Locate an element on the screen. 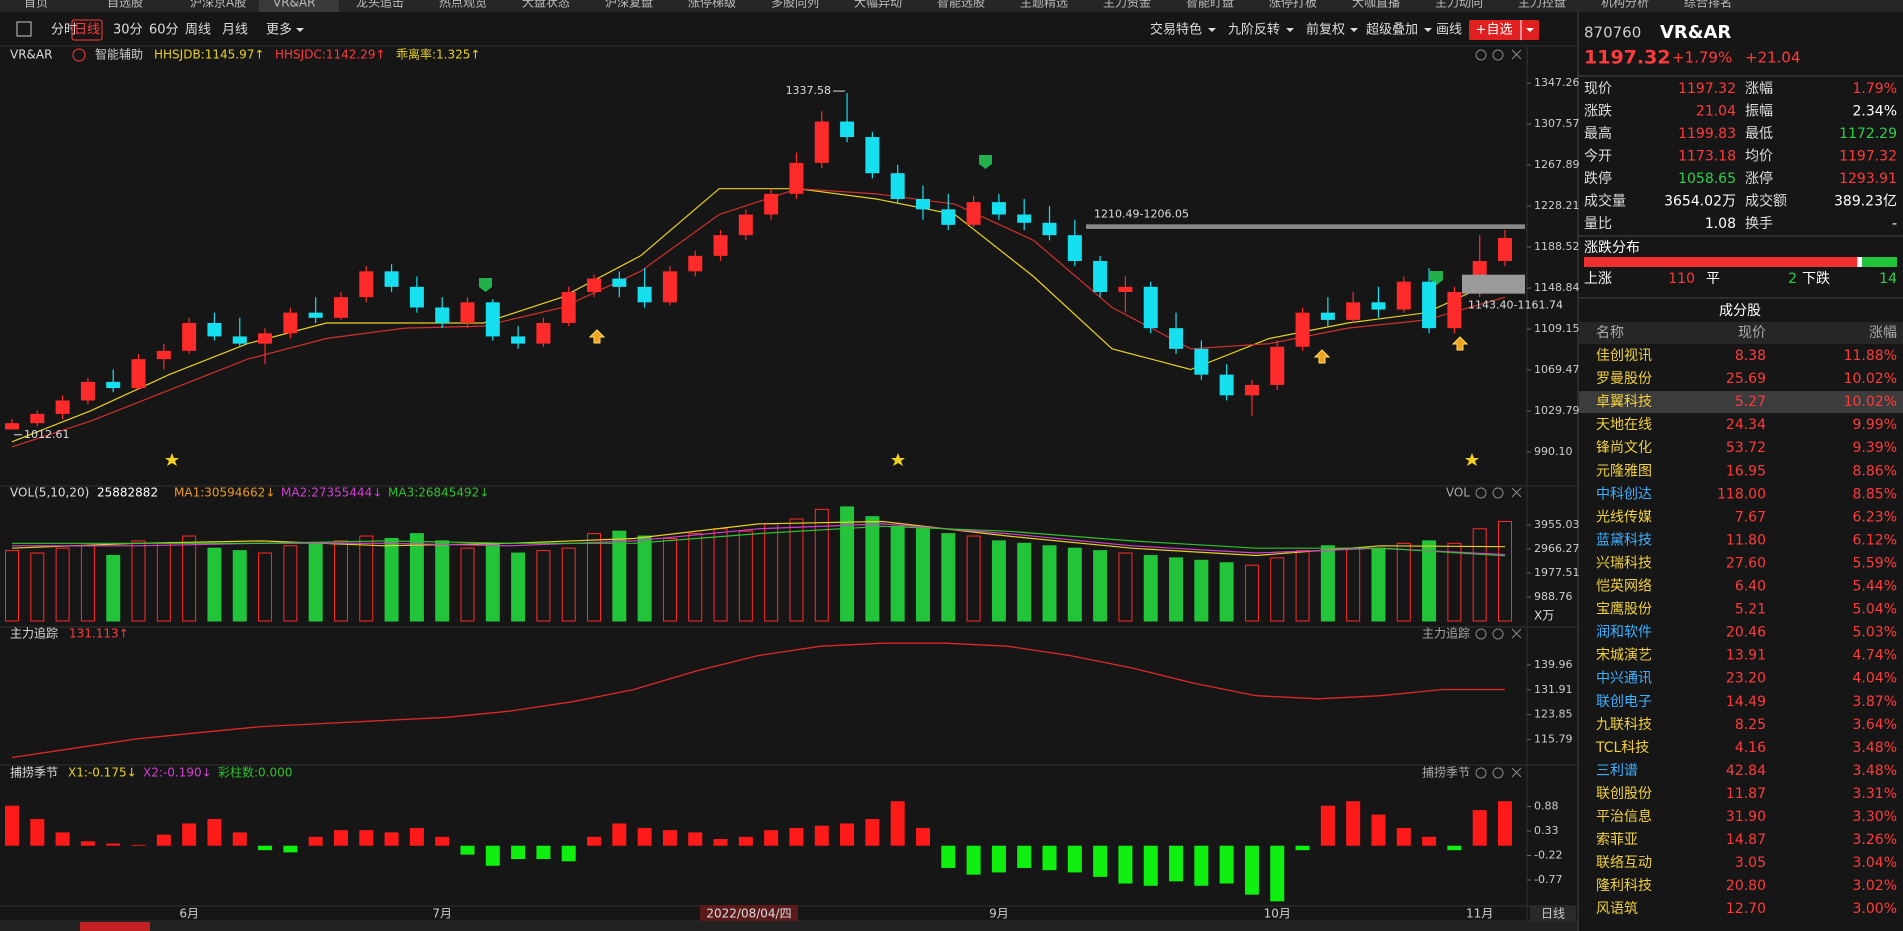 This screenshot has width=1903, height=931. assist-icon is located at coordinates (79, 55).